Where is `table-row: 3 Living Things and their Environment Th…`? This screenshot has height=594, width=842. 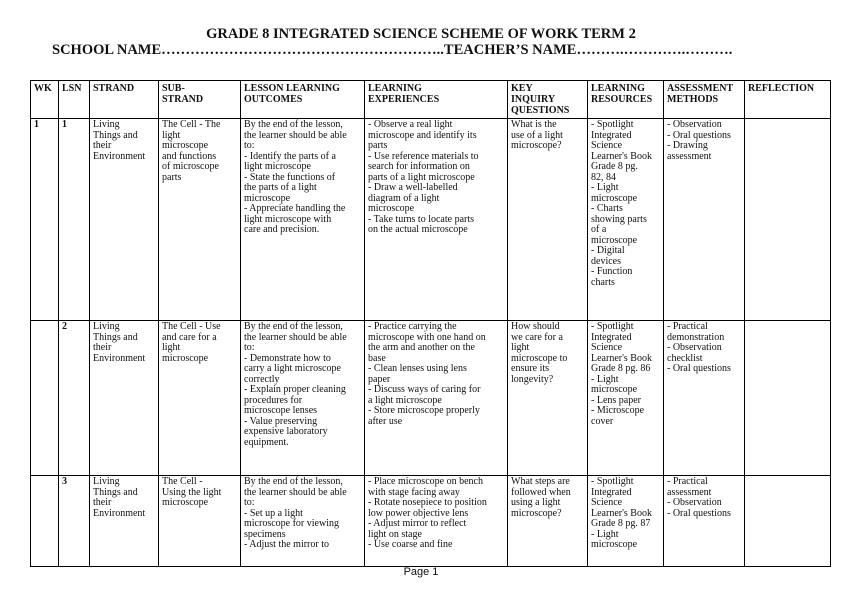
table-row: 3 Living Things and their Environment Th… is located at coordinates (430, 521).